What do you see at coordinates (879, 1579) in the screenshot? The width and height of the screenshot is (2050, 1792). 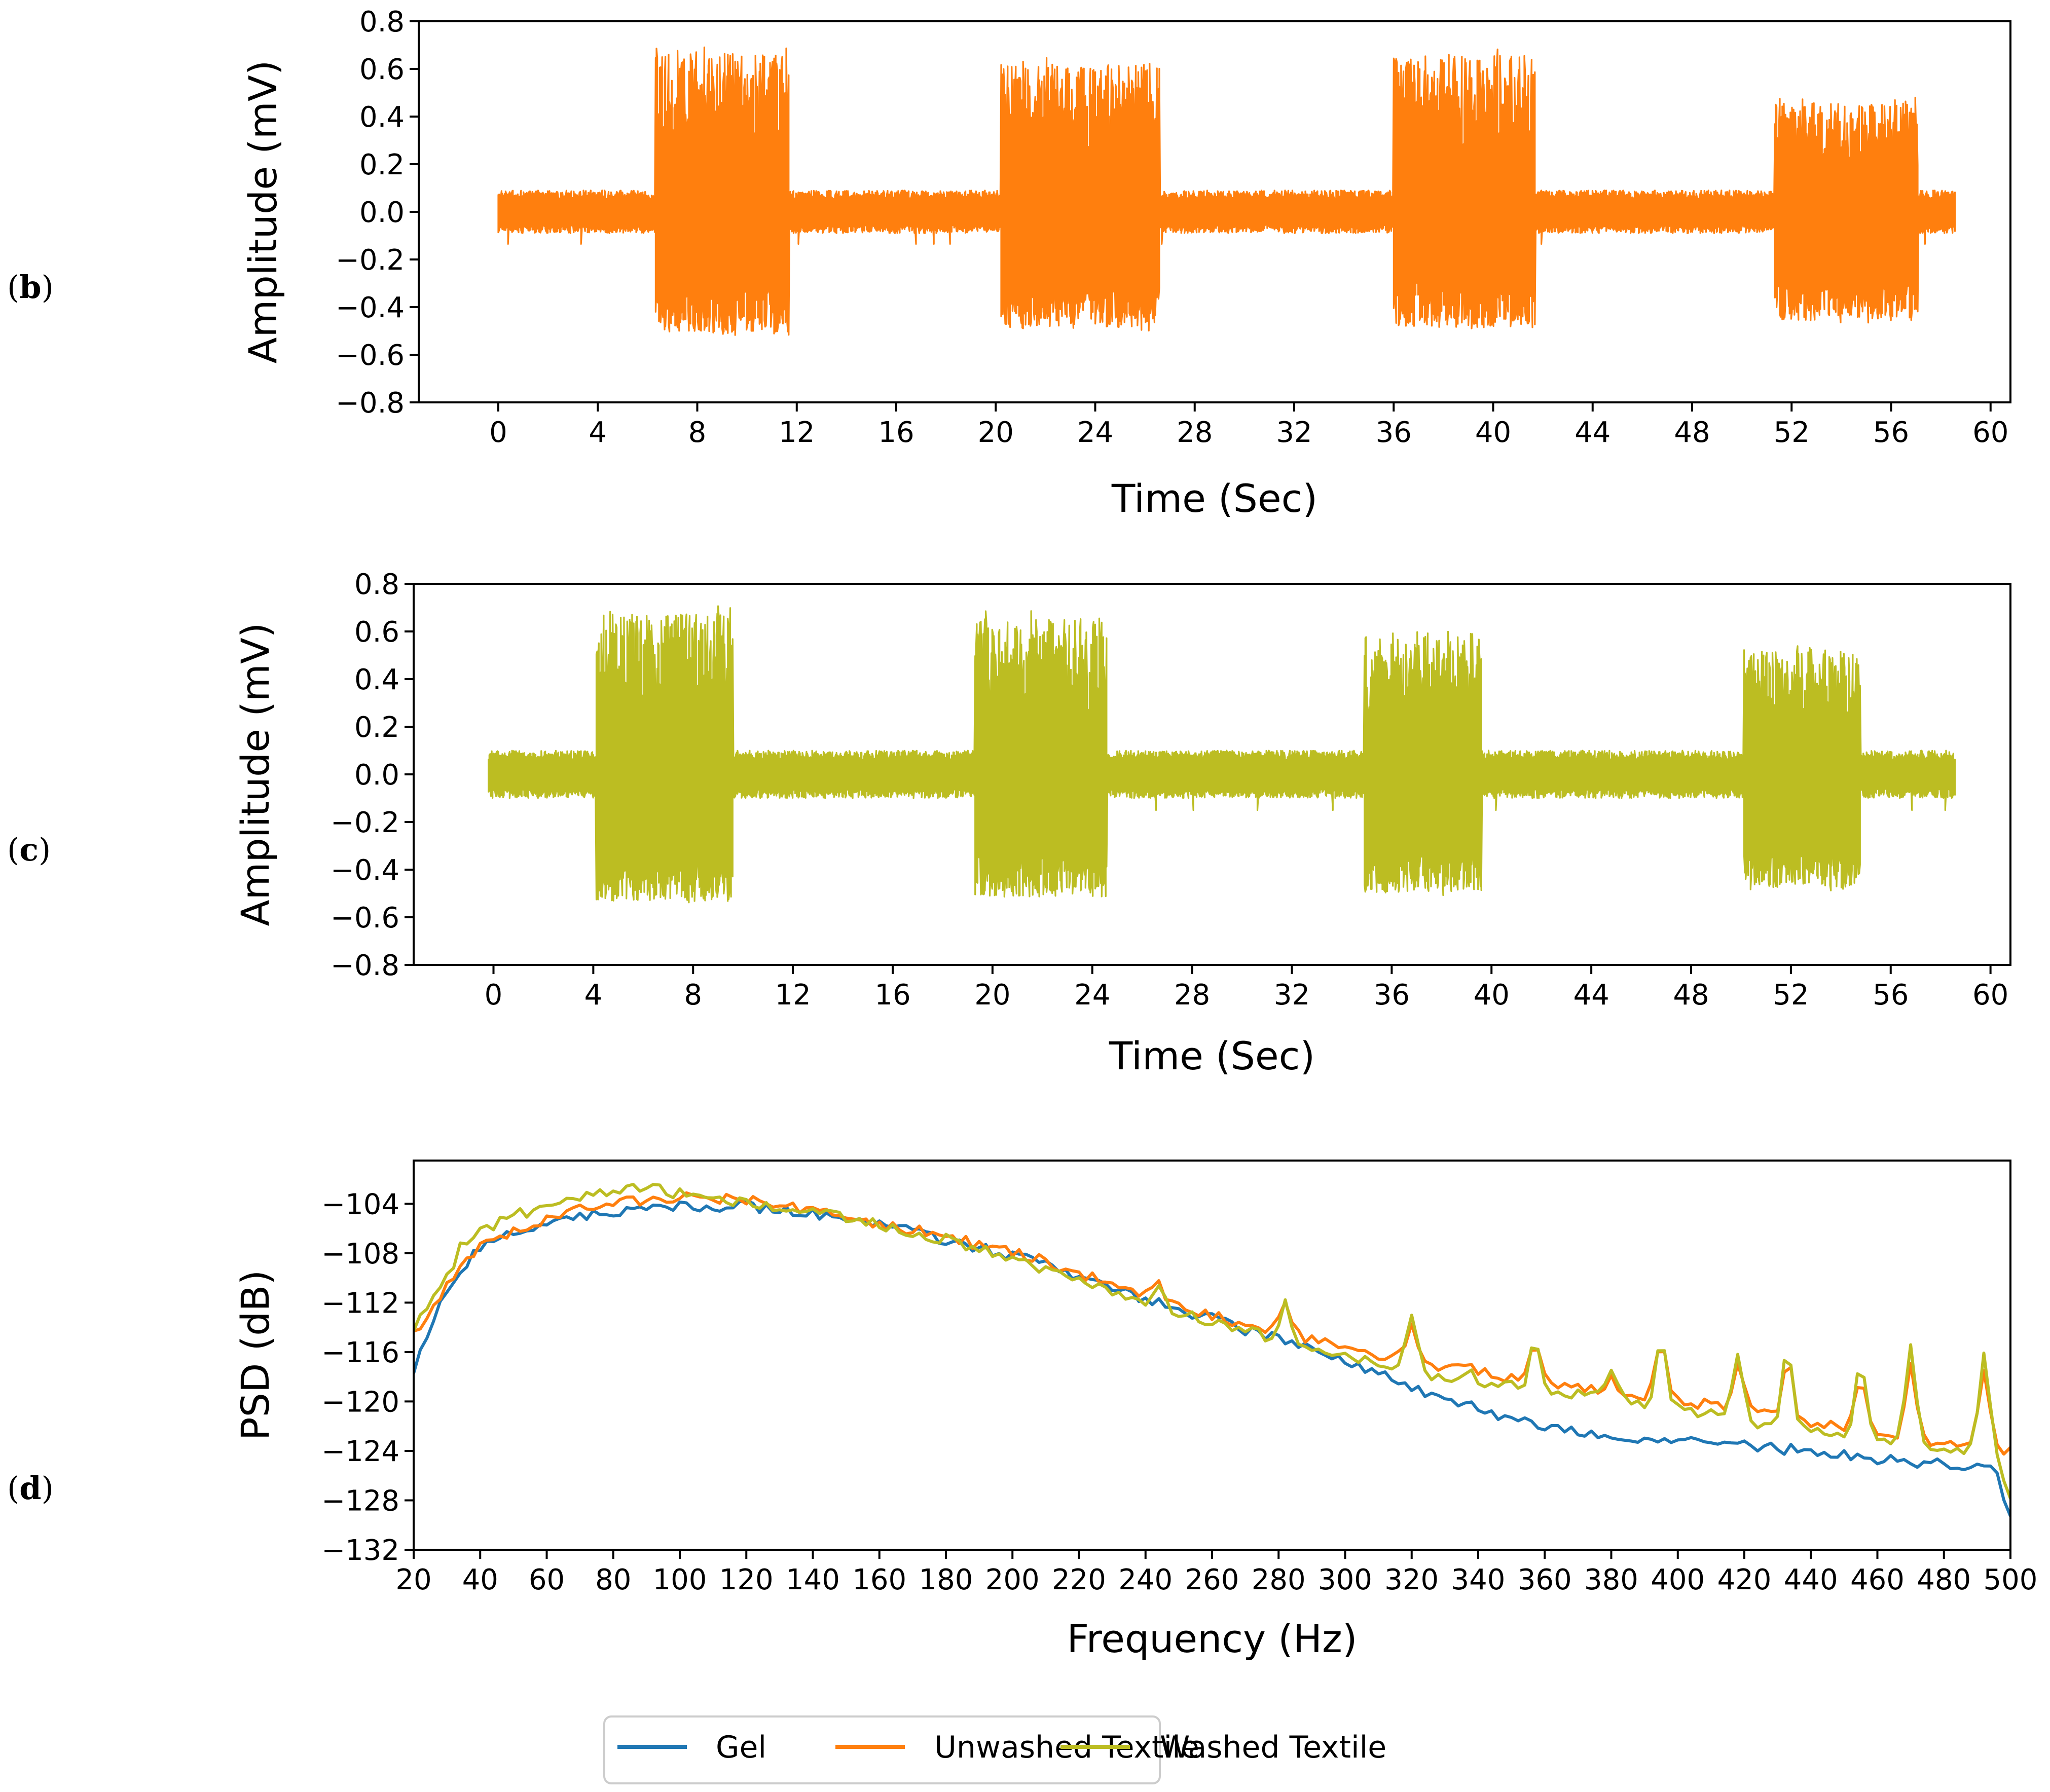 I see `x-tick-label: 160` at bounding box center [879, 1579].